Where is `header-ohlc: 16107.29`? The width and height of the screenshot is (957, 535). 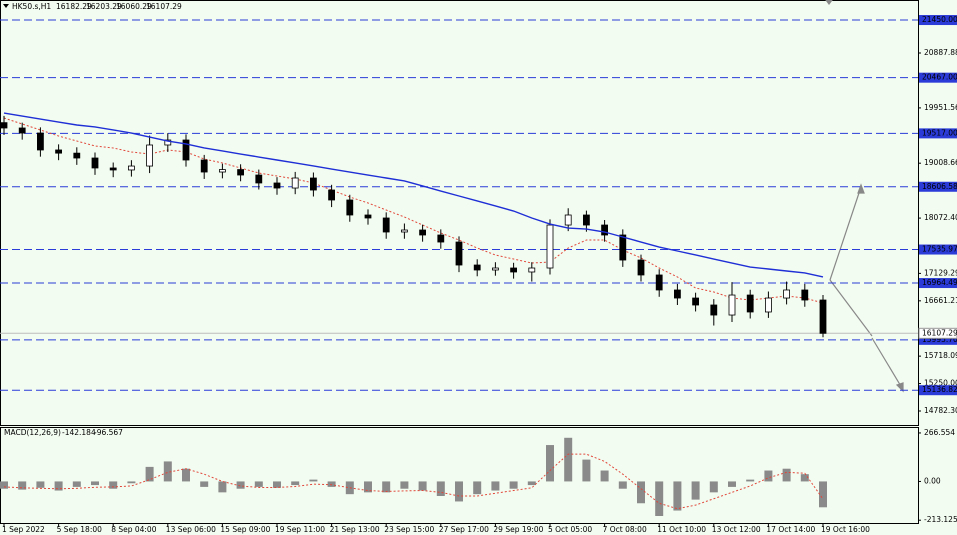
header-ohlc: 16107.29 is located at coordinates (164, 6).